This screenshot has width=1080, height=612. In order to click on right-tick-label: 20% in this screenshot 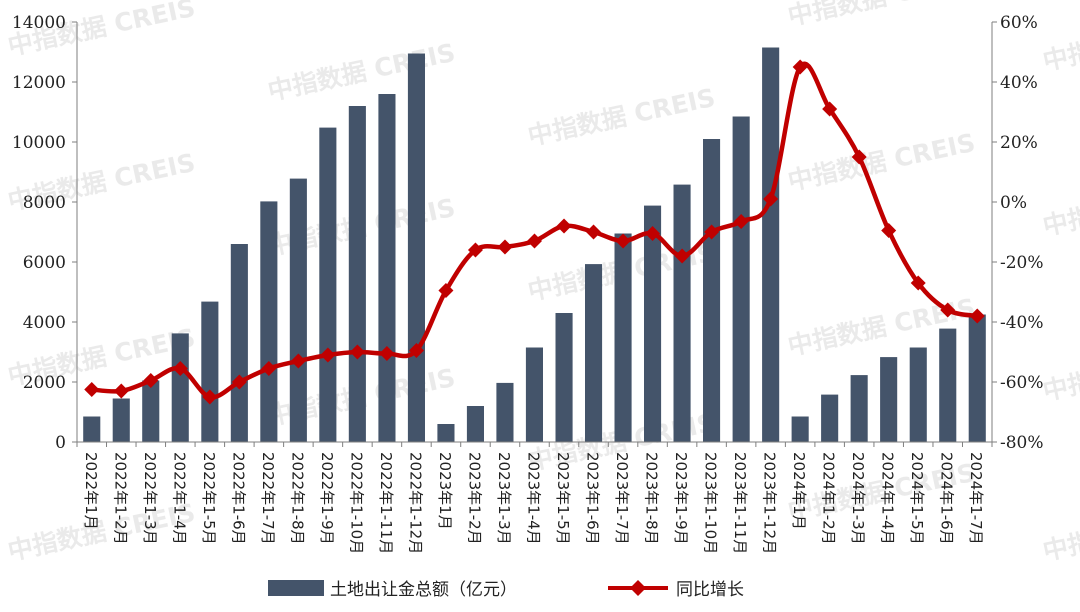, I will do `click(1019, 143)`.